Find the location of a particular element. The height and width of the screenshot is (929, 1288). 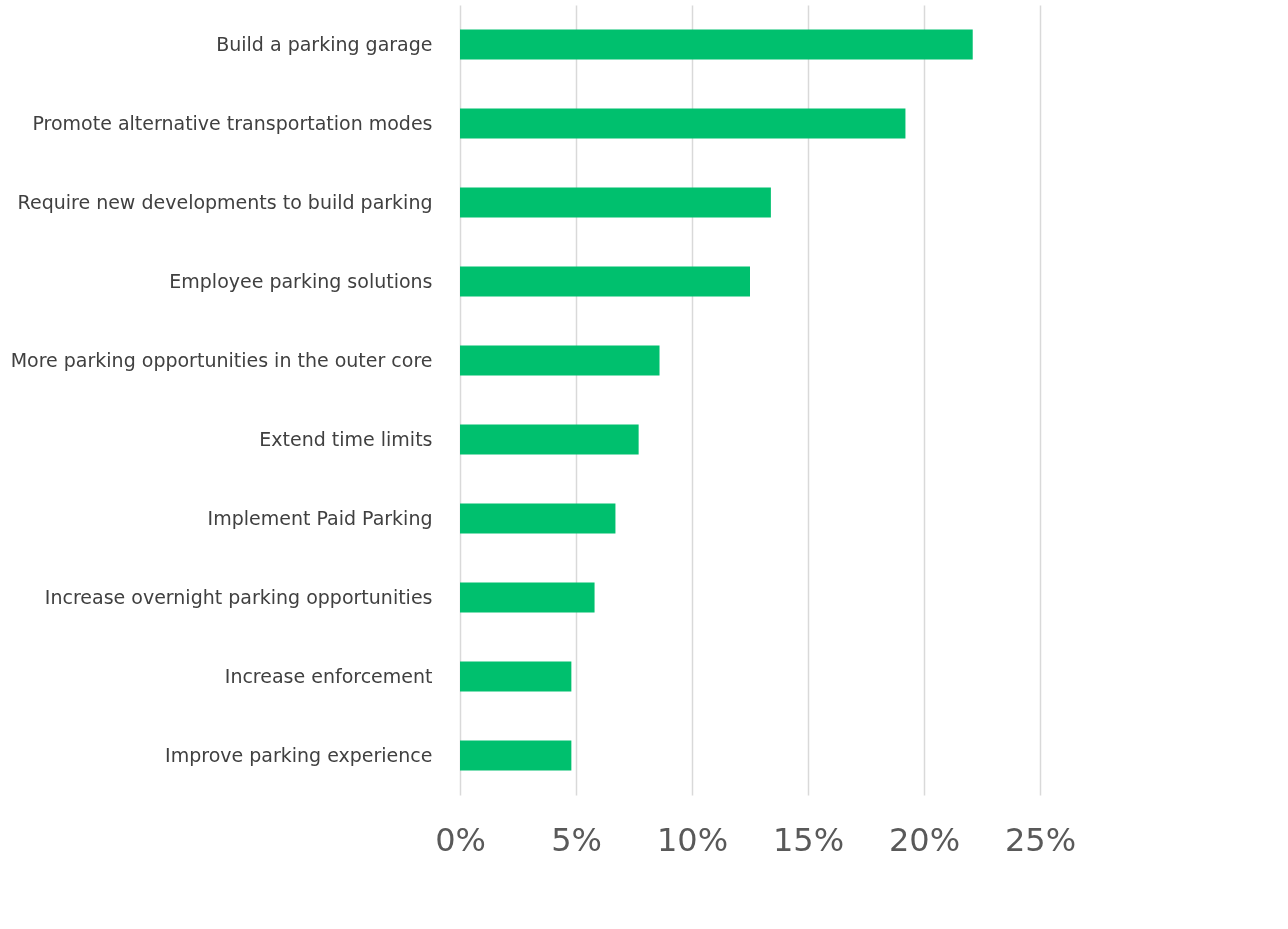

x-tick-label: 5% is located at coordinates (576, 839).